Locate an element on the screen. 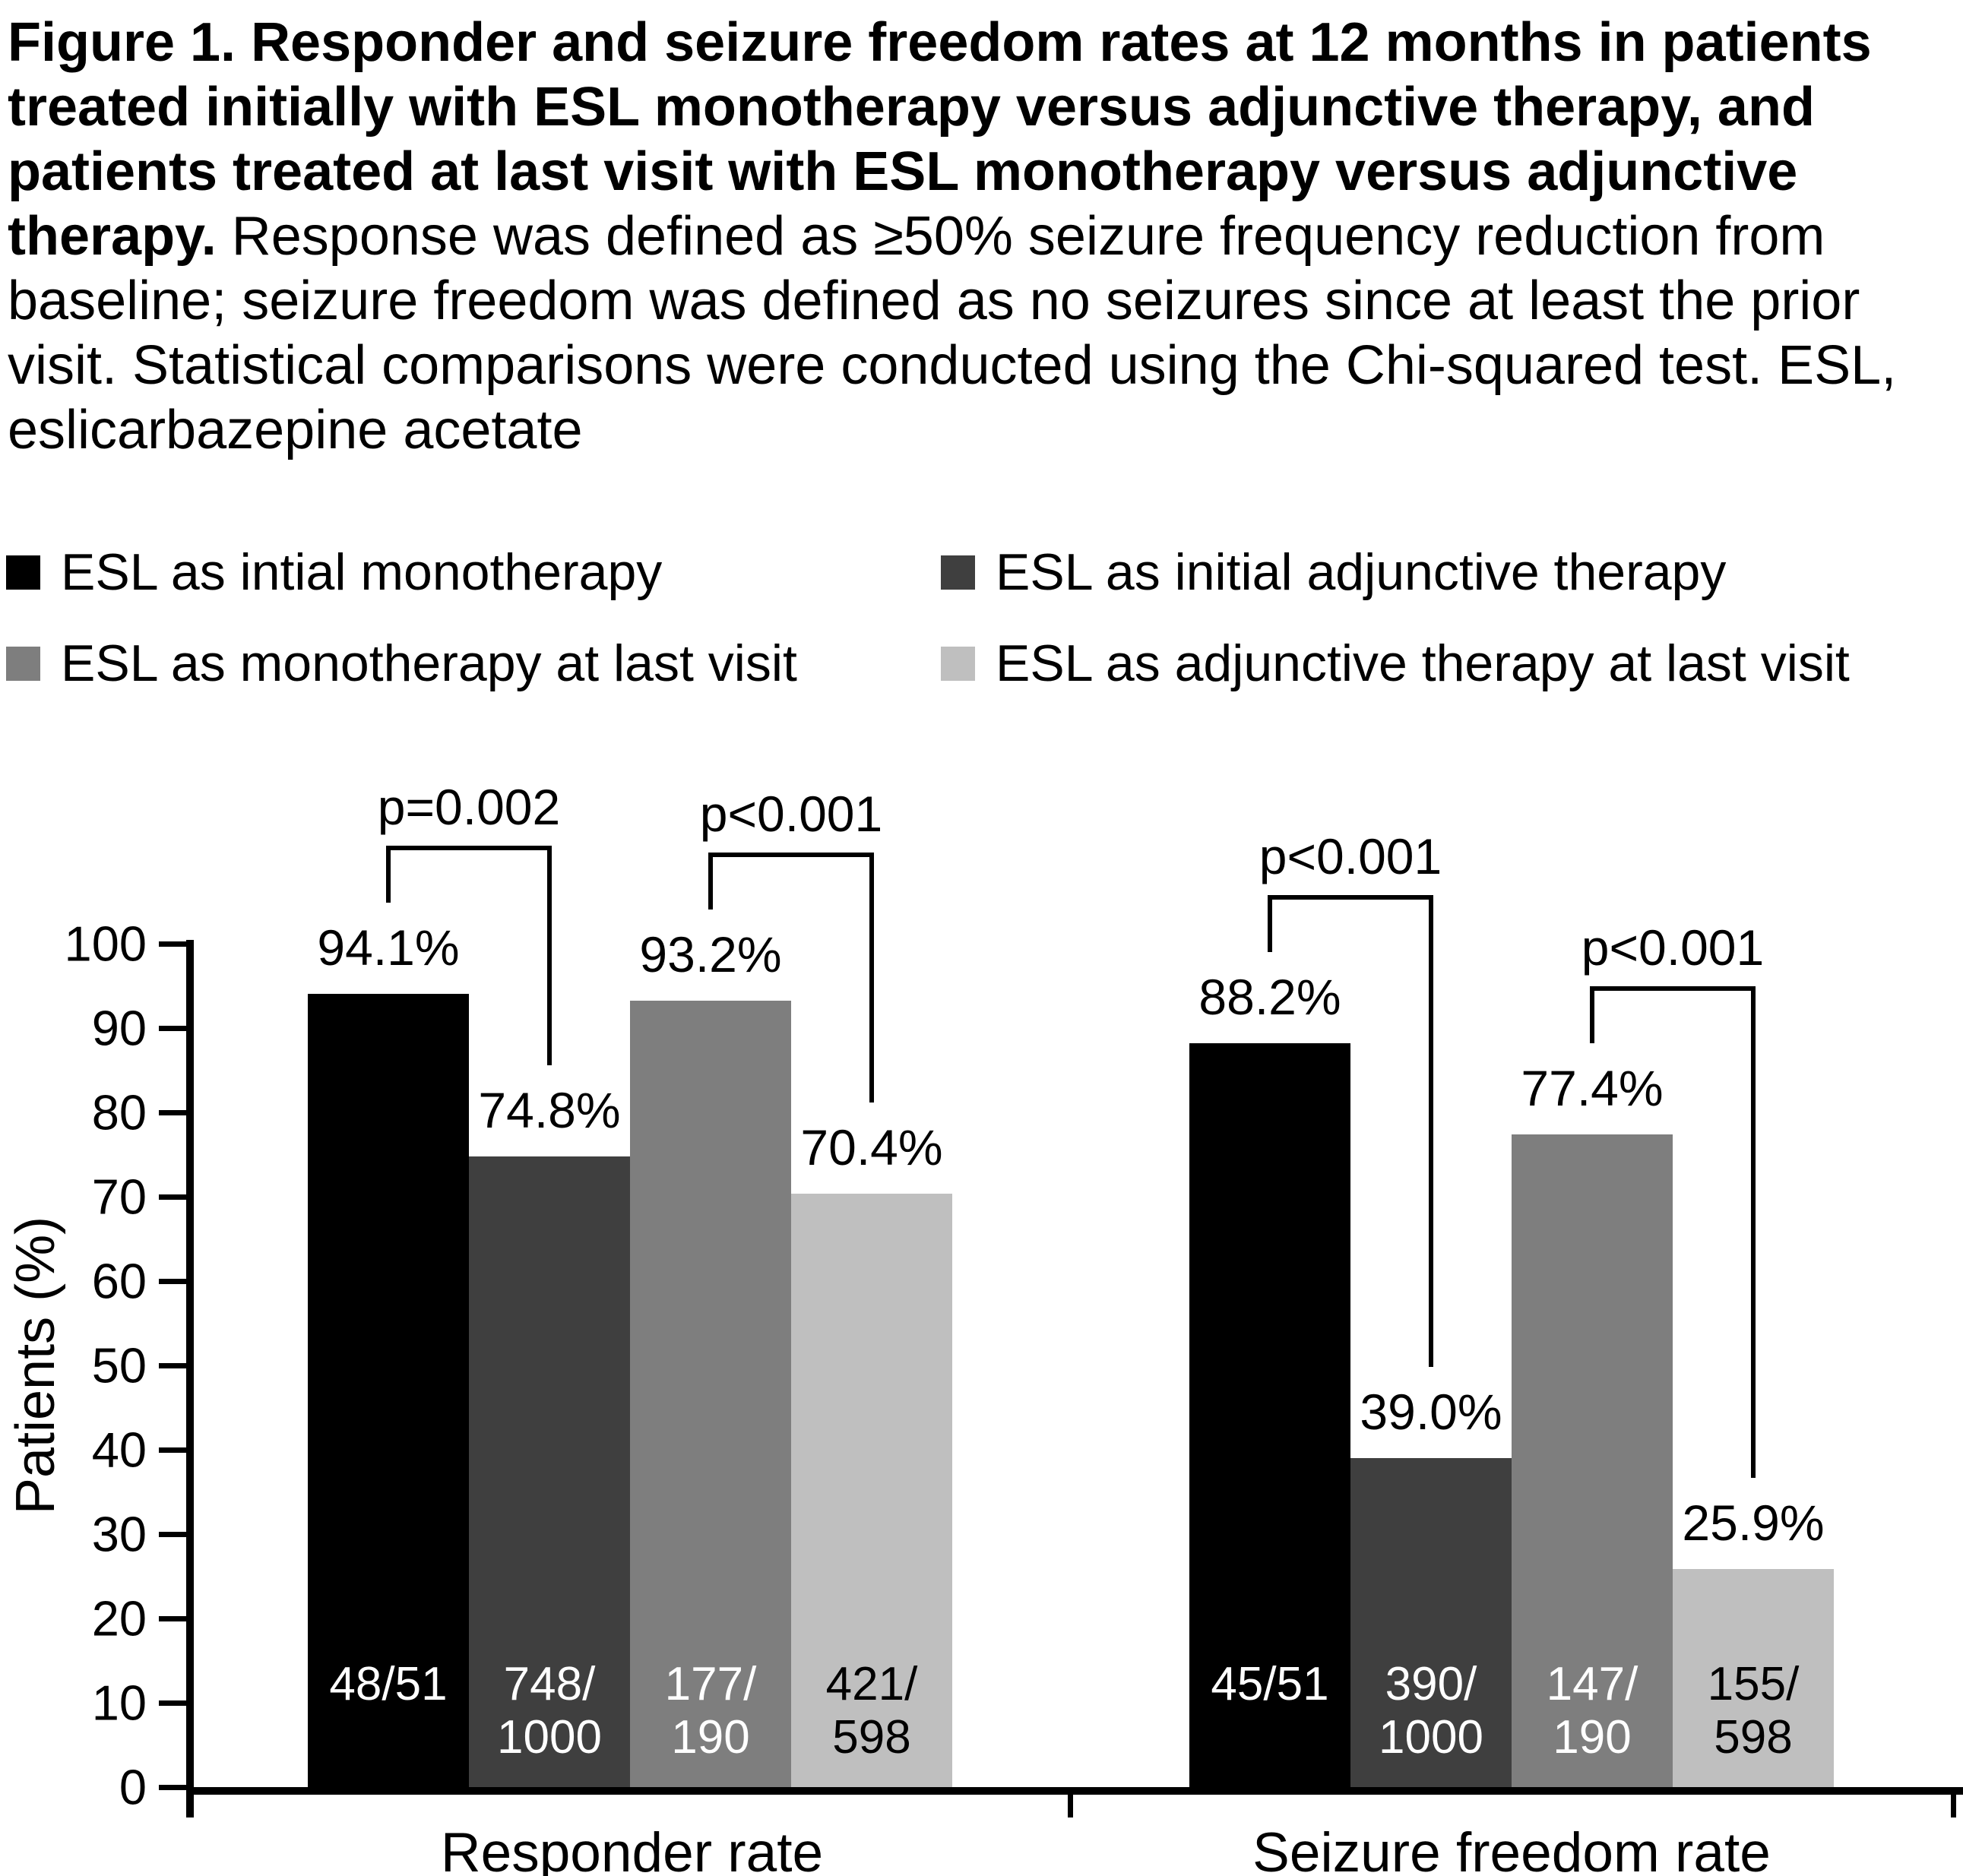 The height and width of the screenshot is (1876, 1963). y-tick-label: 50 is located at coordinates (119, 1365).